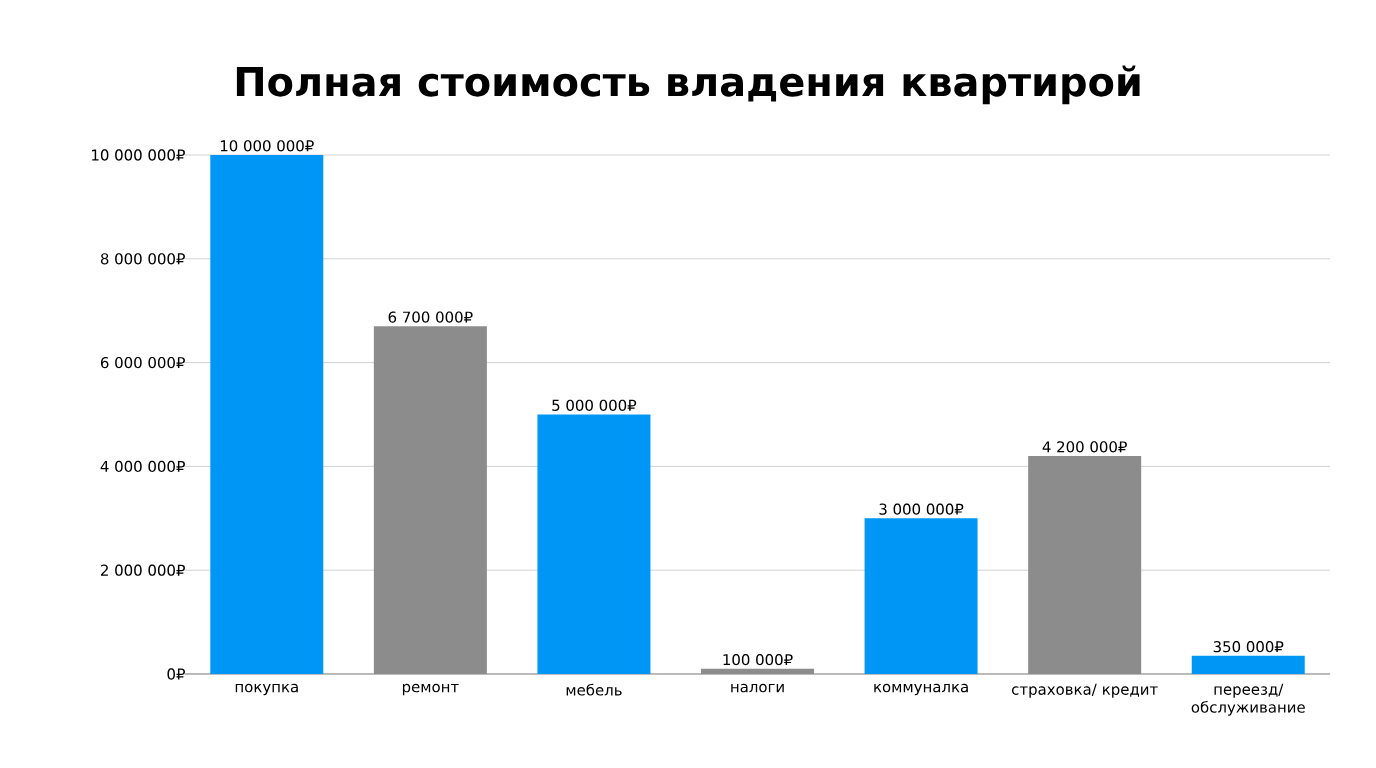 The width and height of the screenshot is (1376, 768). Describe the element at coordinates (921, 689) in the screenshot. I see `x-tick-label: коммуналка` at that location.